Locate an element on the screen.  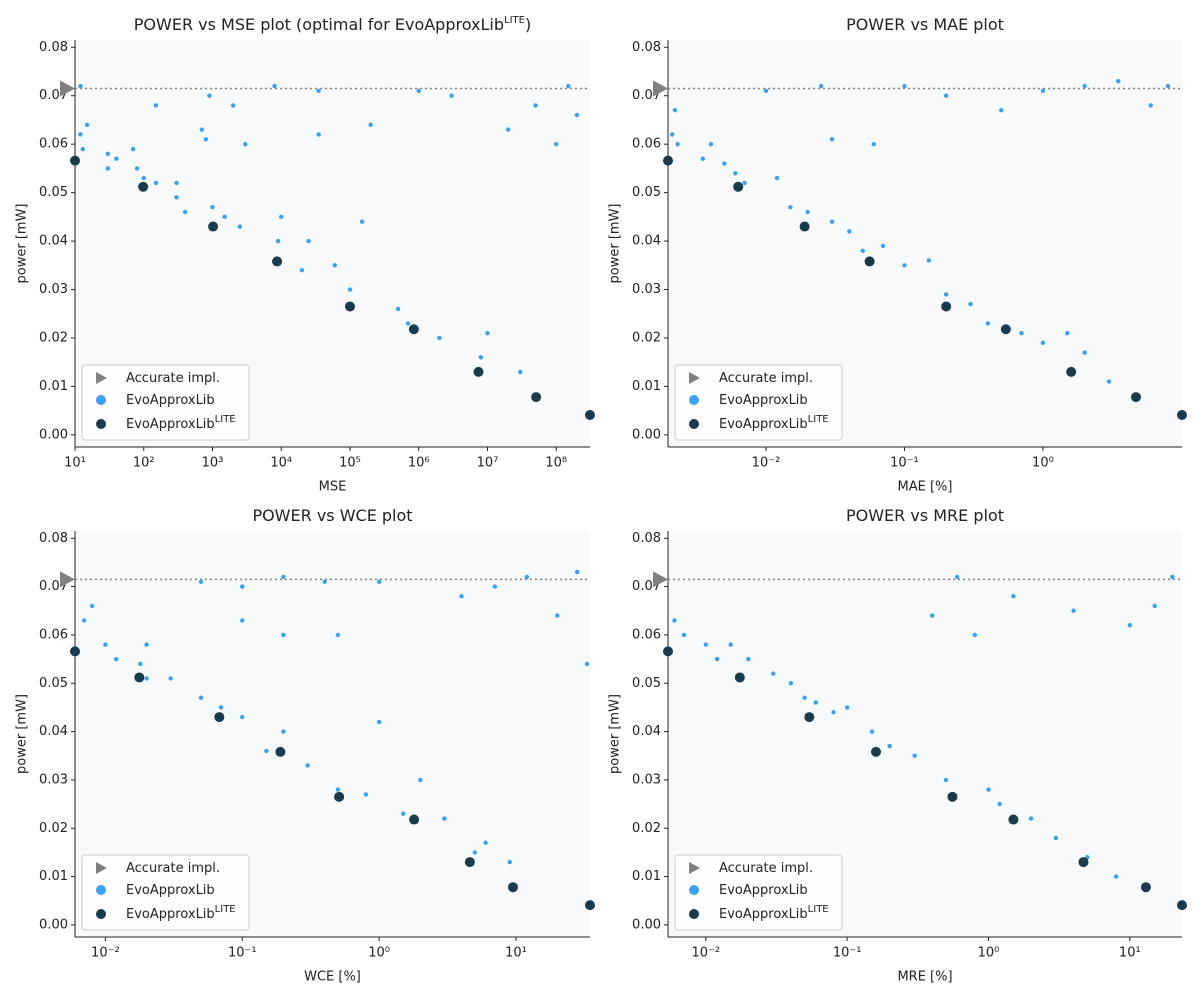
x-tick-label: 10⁵ is located at coordinates (350, 463).